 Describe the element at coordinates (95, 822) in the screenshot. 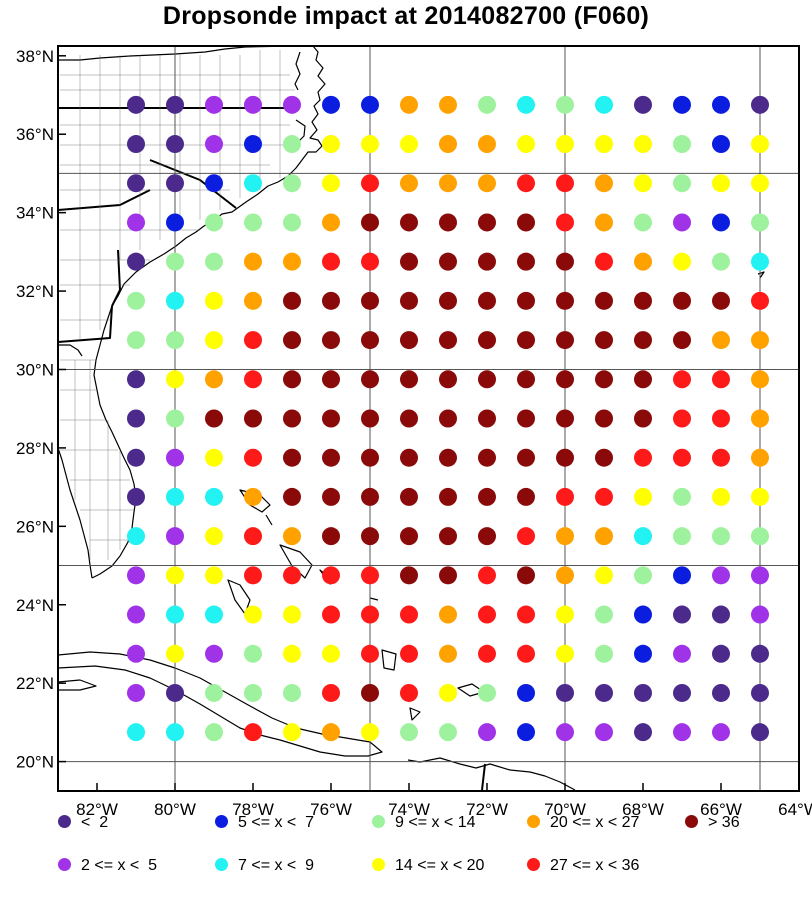

I see `legend-label: < 2` at that location.